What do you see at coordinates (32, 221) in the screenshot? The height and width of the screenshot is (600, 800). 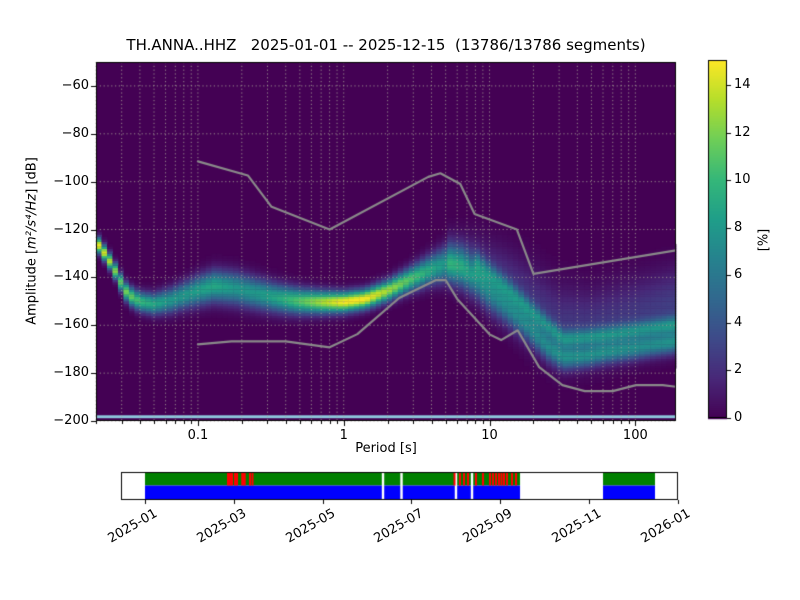 I see `y-axis-label-units: m²/s⁴/Hz` at bounding box center [32, 221].